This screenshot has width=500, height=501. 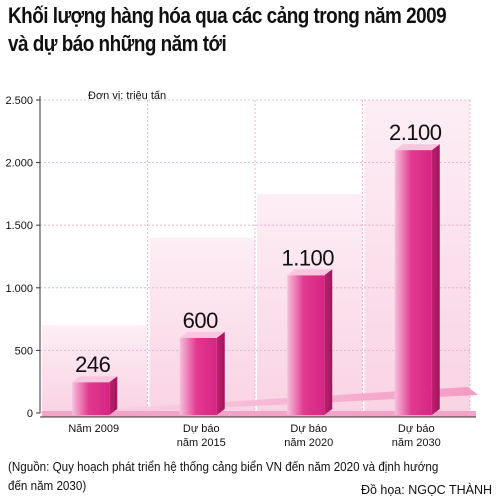 I want to click on y-tick-label: 0, so click(x=30, y=414).